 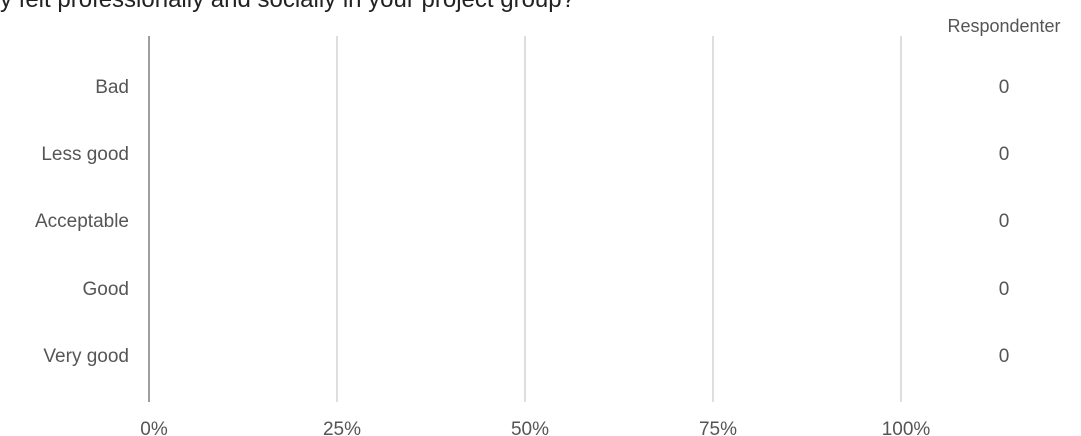 I want to click on x-tick-label: 25%, so click(x=342, y=427).